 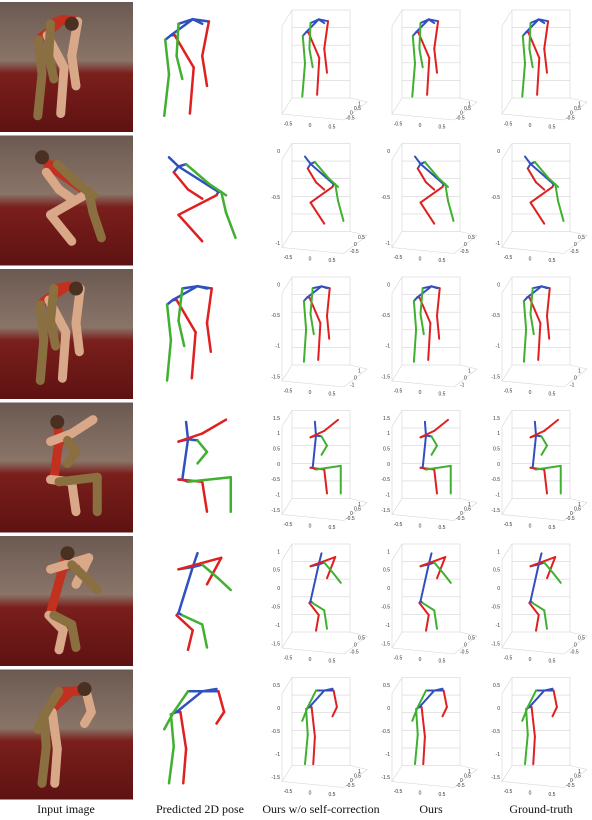 What do you see at coordinates (496, 419) in the screenshot?
I see `y-tick-label: 1.5` at bounding box center [496, 419].